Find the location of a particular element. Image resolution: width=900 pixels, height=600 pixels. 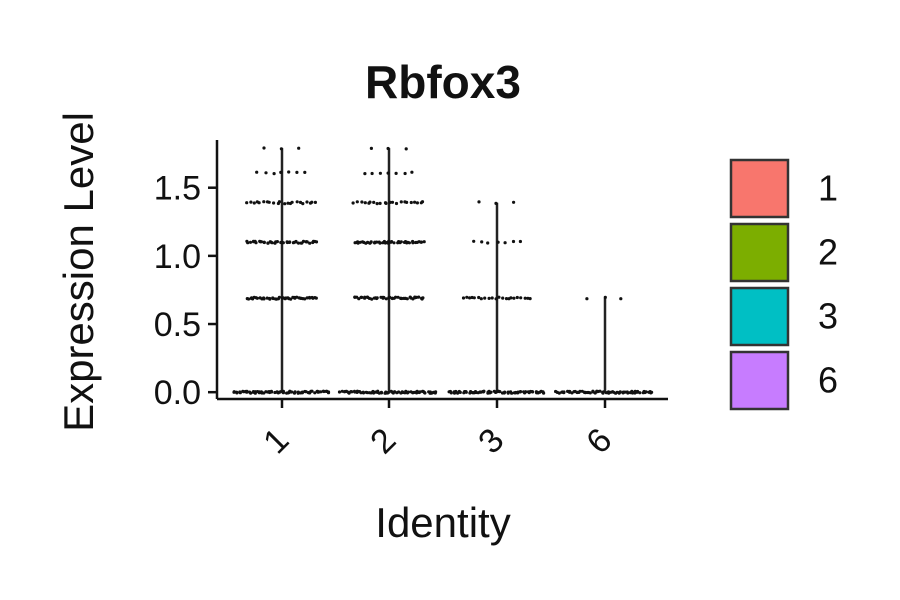

x-tick-label: 2 is located at coordinates (383, 441).